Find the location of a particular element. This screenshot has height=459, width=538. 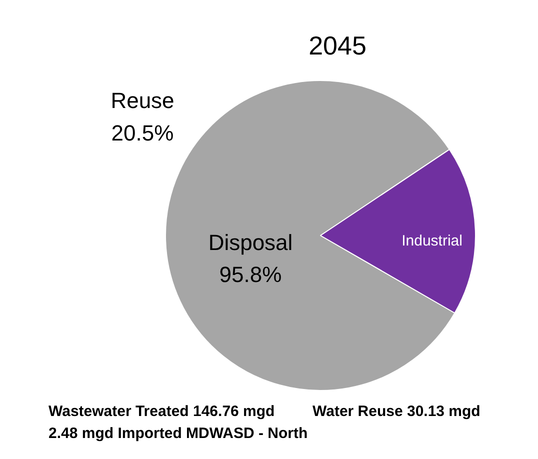

text: 95.8% is located at coordinates (250, 274).